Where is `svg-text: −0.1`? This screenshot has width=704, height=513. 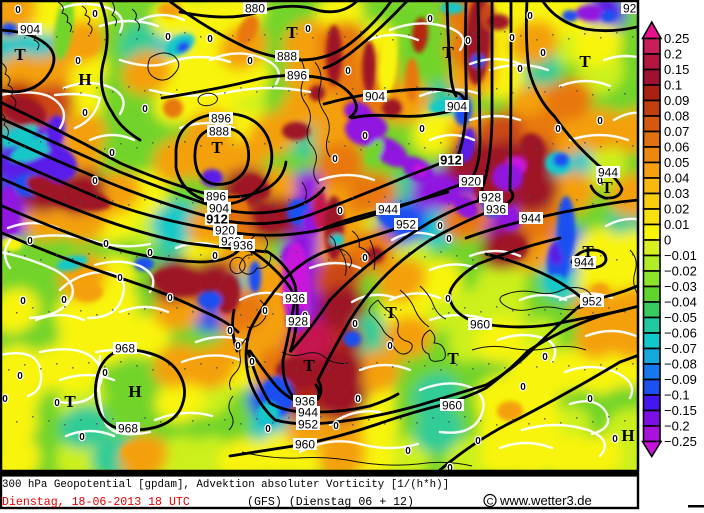
svg-text: −0.1 is located at coordinates (677, 395).